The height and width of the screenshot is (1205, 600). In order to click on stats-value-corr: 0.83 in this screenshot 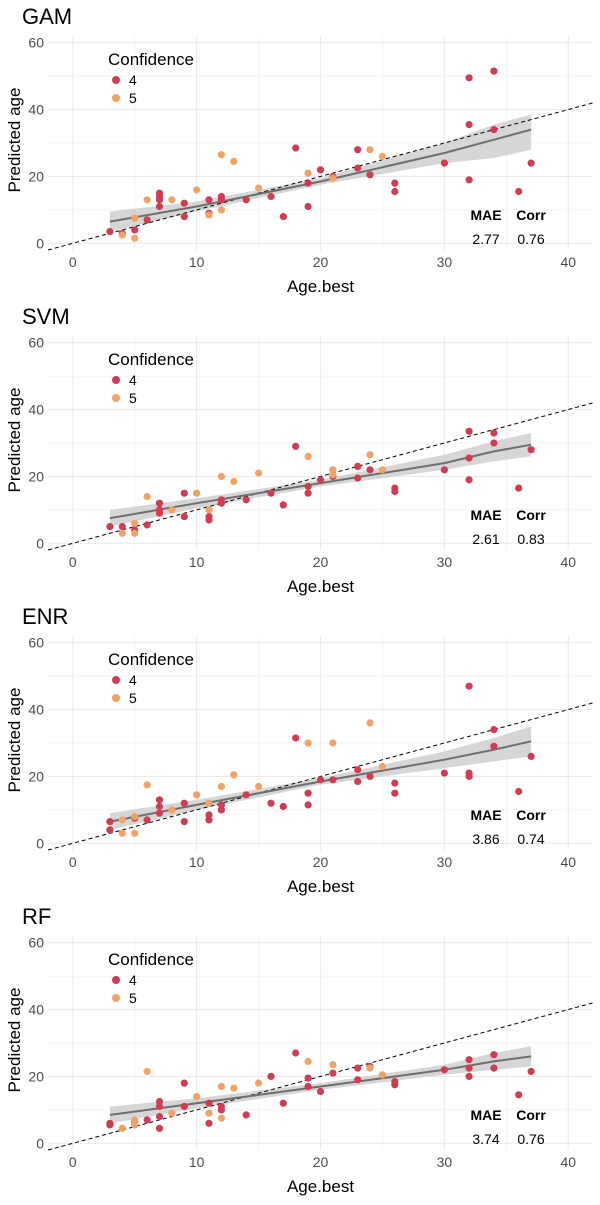, I will do `click(530, 539)`.